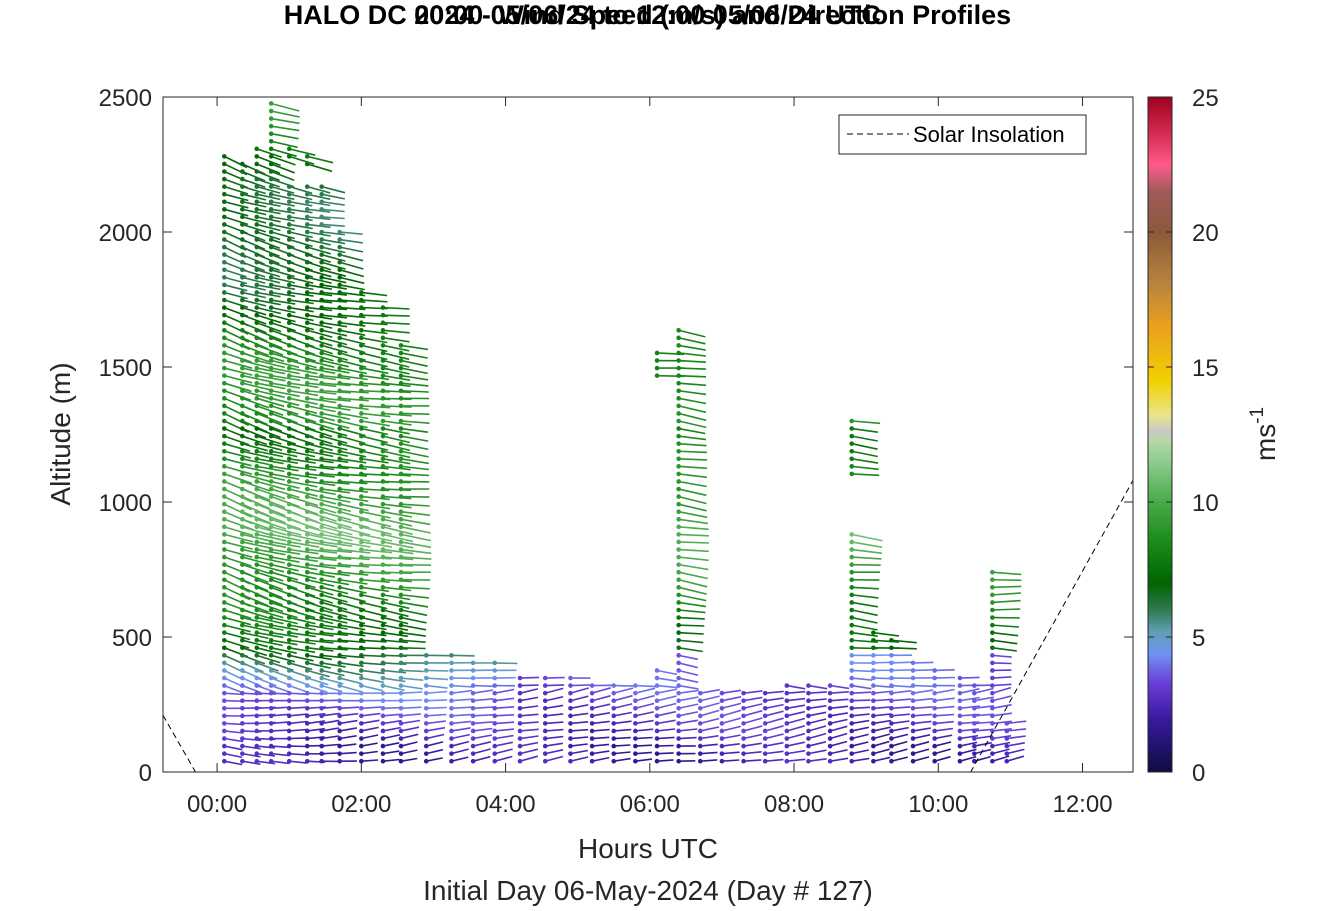 The height and width of the screenshot is (911, 1343). Describe the element at coordinates (1205, 233) in the screenshot. I see `colorbar-tick-label: 20` at that location.